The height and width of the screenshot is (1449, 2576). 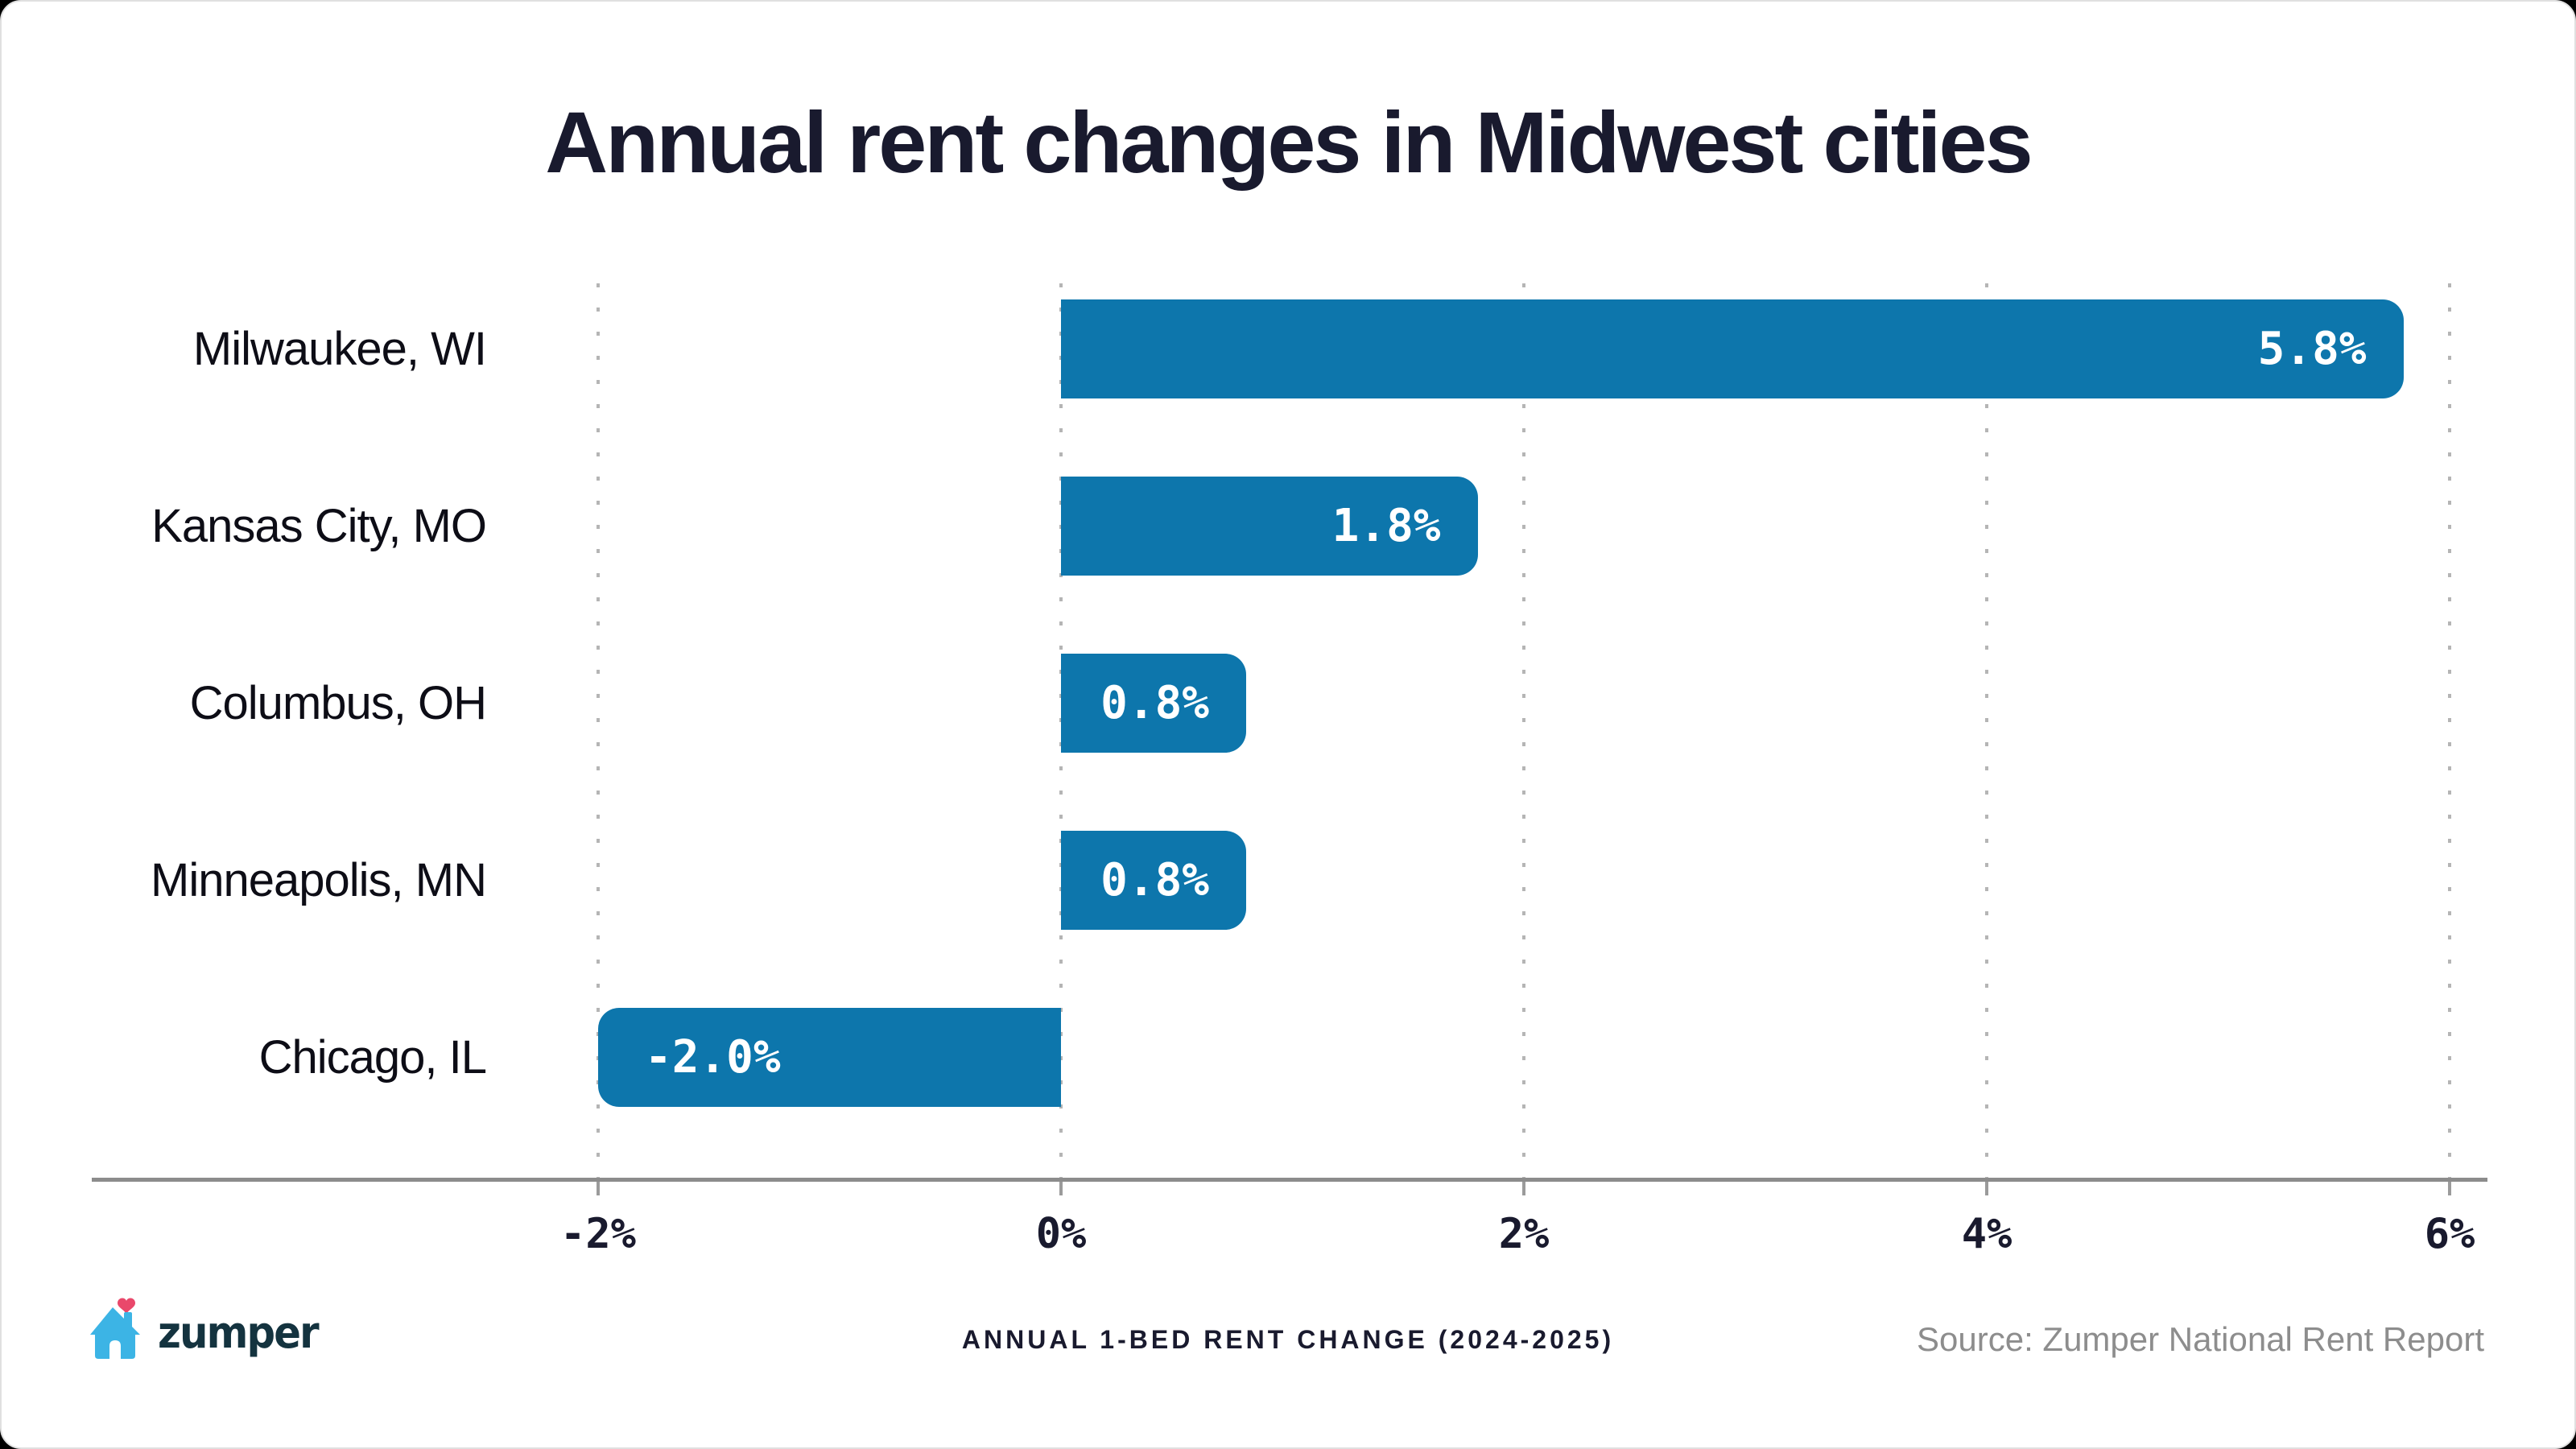 I want to click on category-label: Minneapolis, MN, so click(x=319, y=880).